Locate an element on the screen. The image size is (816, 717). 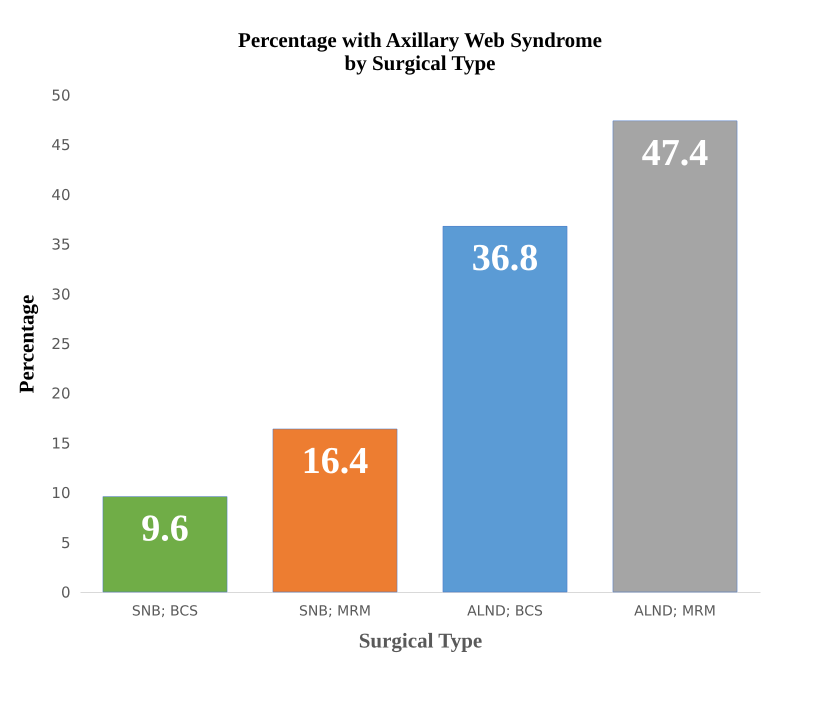
y-tick-label: 35 is located at coordinates (60, 245).